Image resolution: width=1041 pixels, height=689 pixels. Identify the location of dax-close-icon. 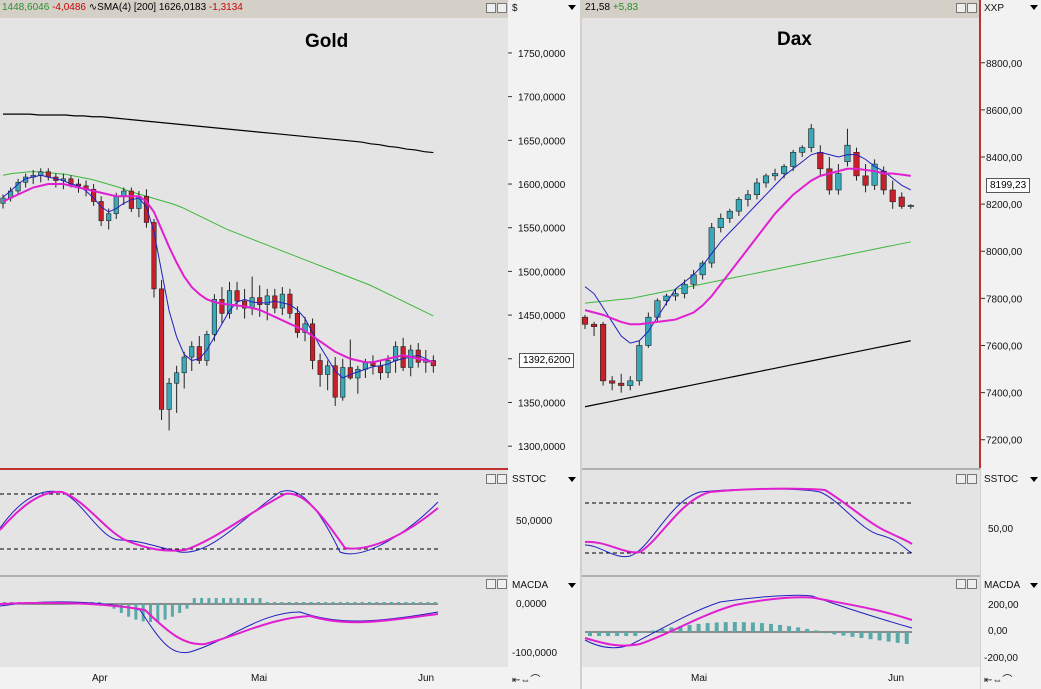
(972, 8).